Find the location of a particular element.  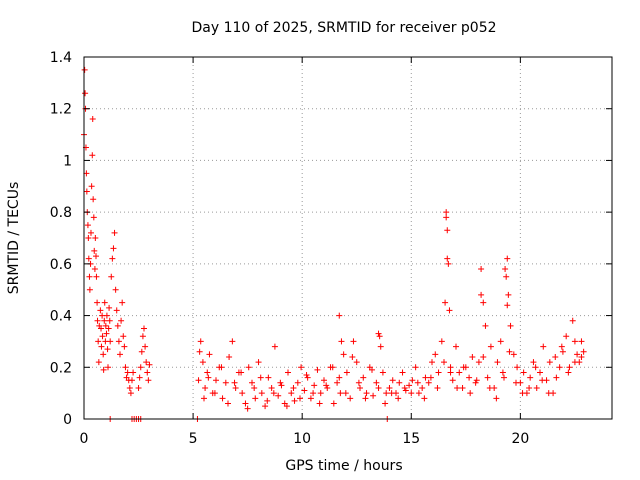

y-tick-label: 1 is located at coordinates (67, 161).